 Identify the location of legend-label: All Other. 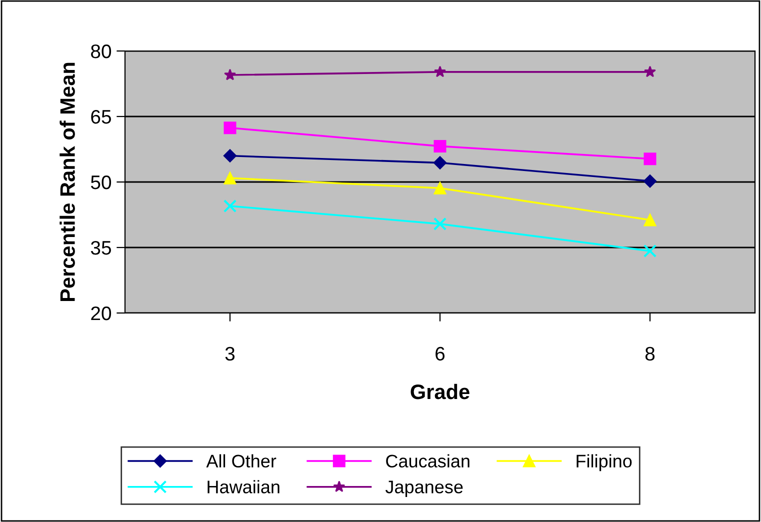
(241, 461).